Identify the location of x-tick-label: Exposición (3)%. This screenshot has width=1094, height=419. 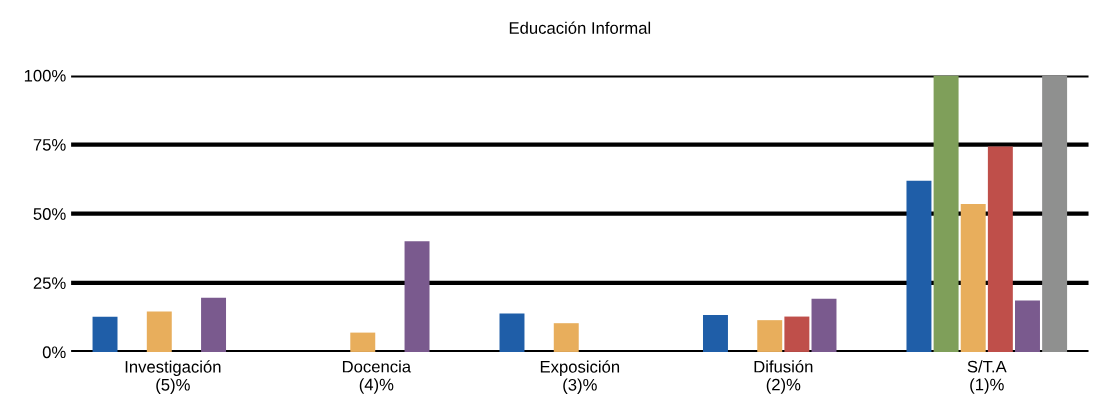
(580, 377).